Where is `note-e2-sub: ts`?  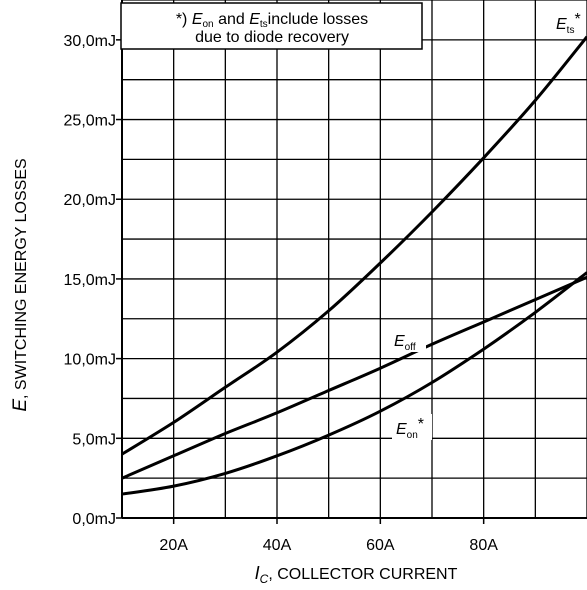
note-e2-sub: ts is located at coordinates (264, 24).